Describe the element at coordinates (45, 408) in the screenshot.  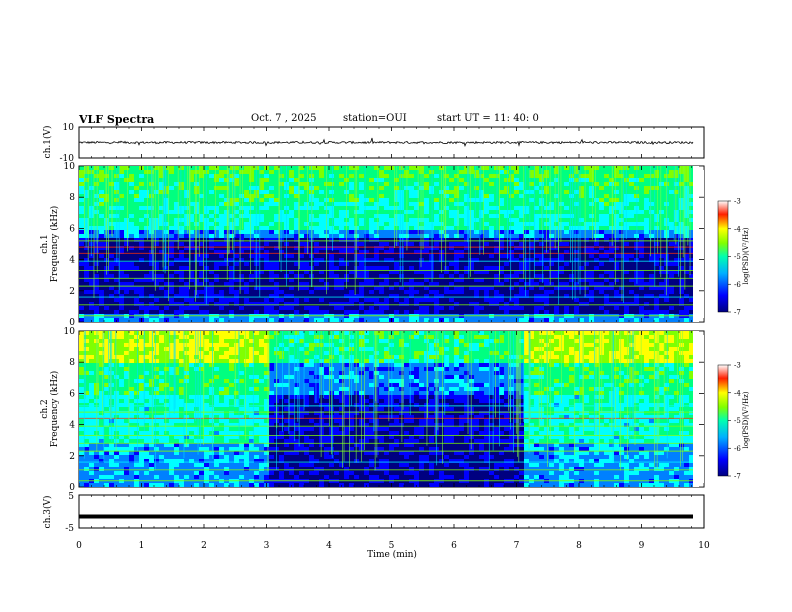
I see `ch2-channel-label: ch.2` at that location.